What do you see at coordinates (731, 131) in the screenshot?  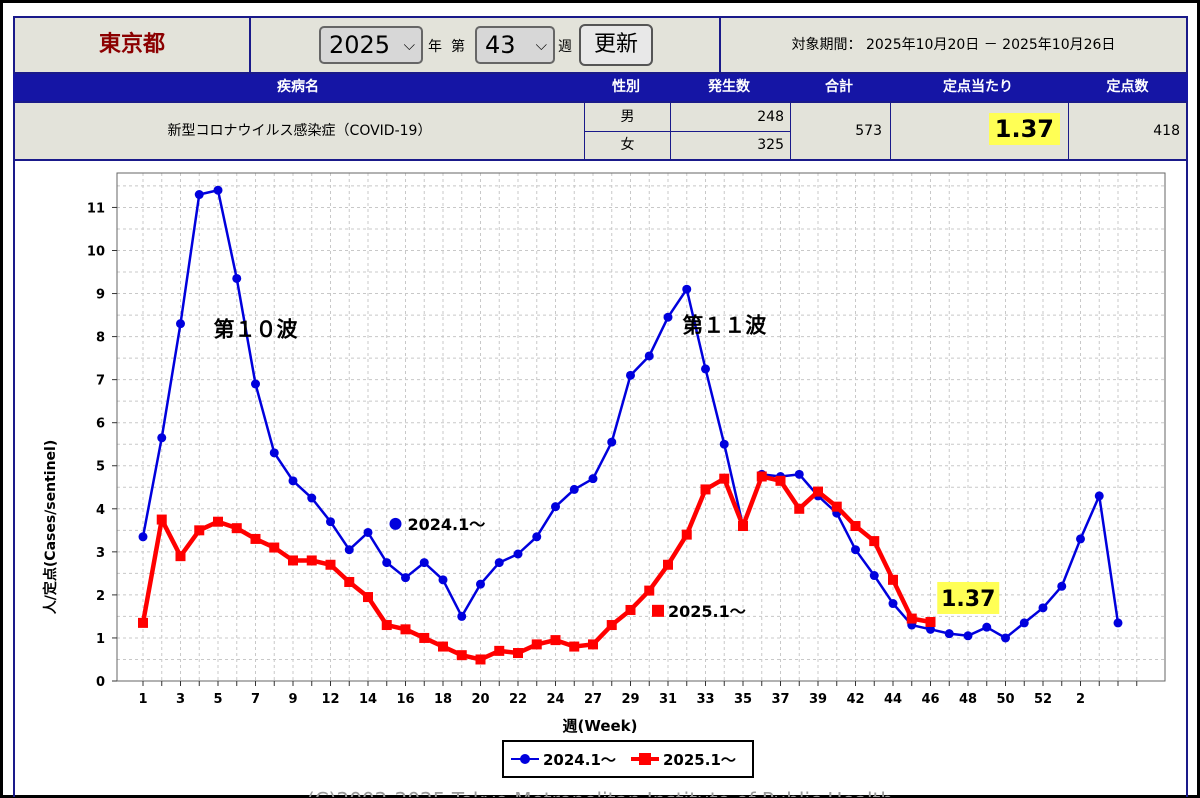 I see `count-cell: 248 325` at bounding box center [731, 131].